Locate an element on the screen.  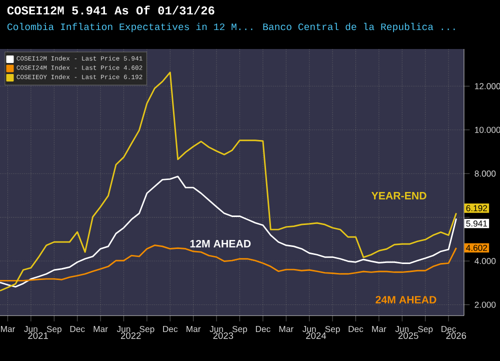
text: 2025 is located at coordinates (408, 335).